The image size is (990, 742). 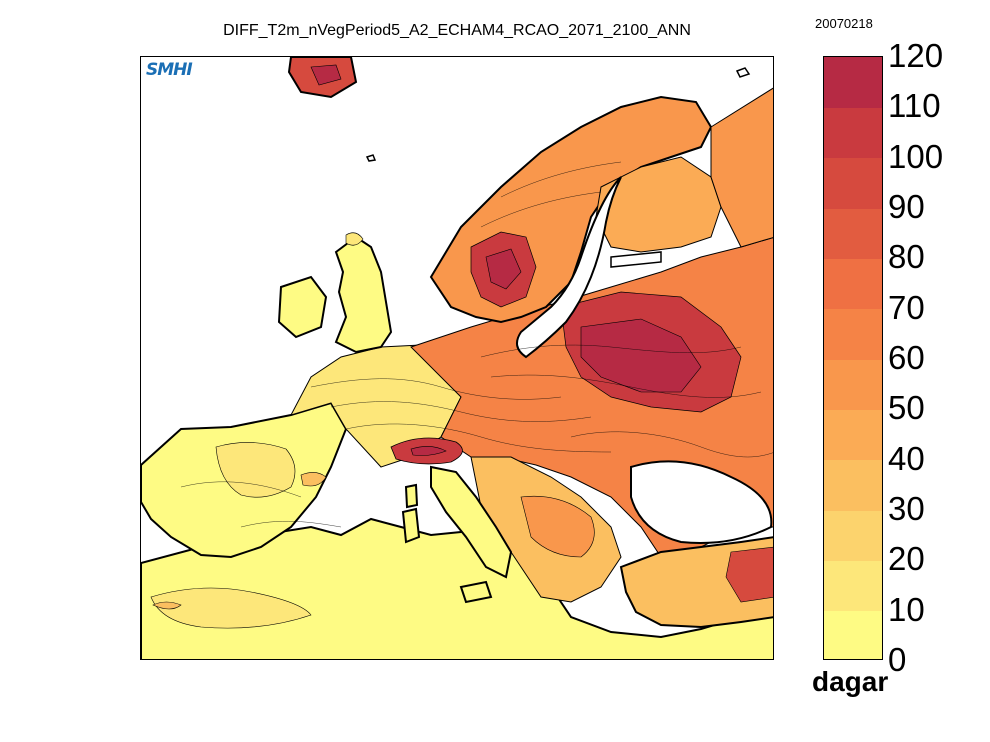 What do you see at coordinates (476, 592) in the screenshot?
I see `sicily` at bounding box center [476, 592].